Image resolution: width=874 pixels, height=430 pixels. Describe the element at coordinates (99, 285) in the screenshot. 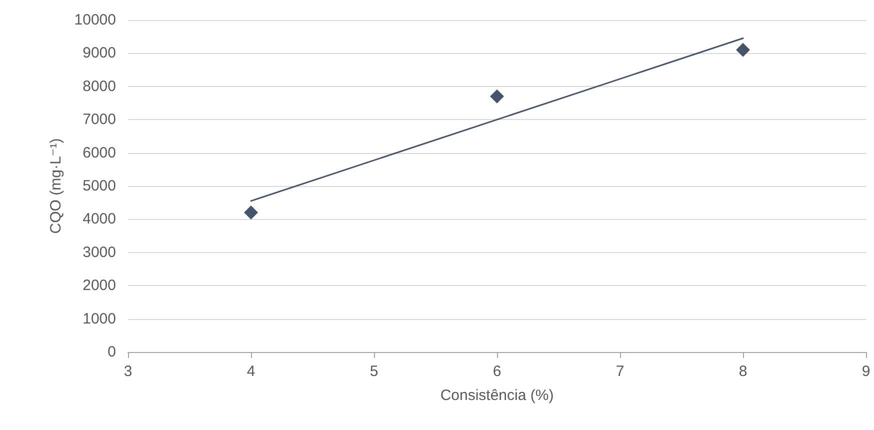

I see `y-tick-label: 2000` at that location.